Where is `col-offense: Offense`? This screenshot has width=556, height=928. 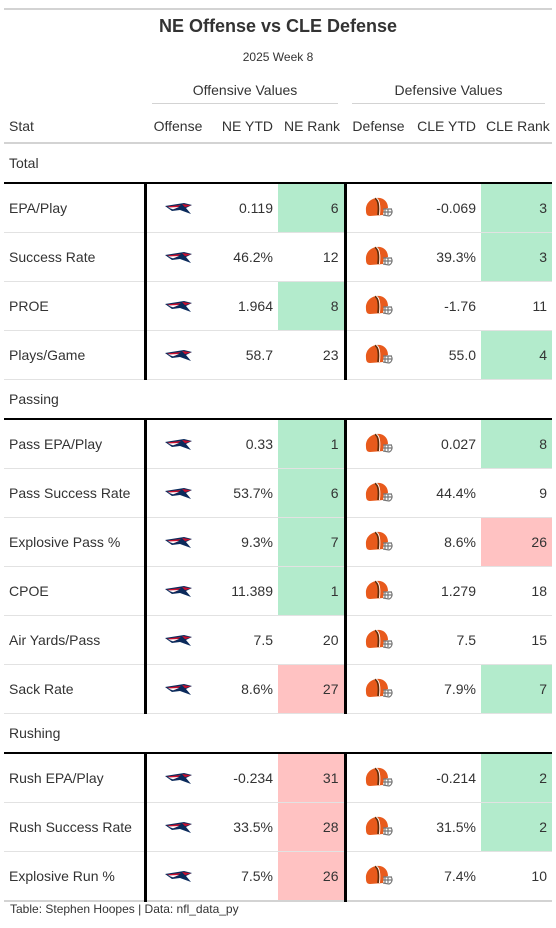
col-offense: Offense is located at coordinates (178, 127).